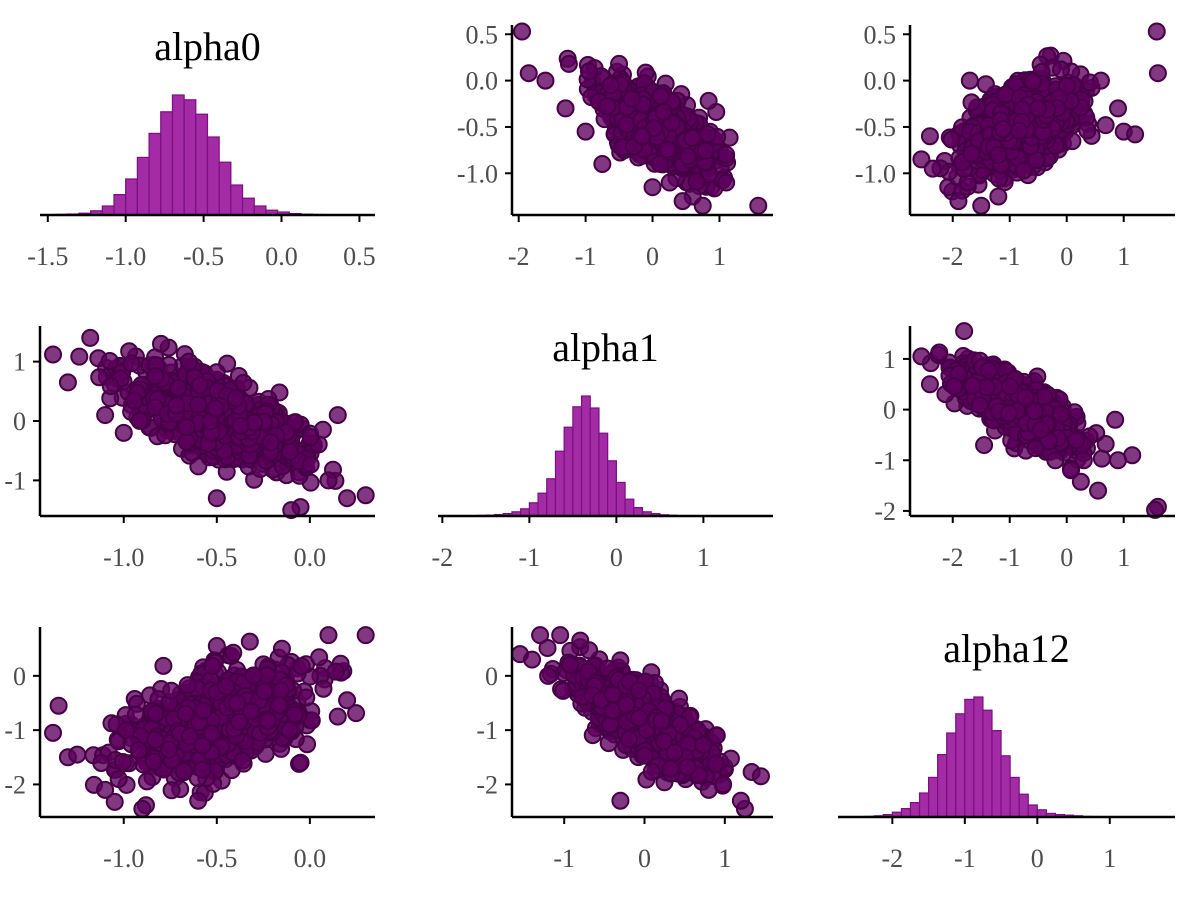 The width and height of the screenshot is (1200, 900). I want to click on x-tick-label: 0, so click(1037, 858).